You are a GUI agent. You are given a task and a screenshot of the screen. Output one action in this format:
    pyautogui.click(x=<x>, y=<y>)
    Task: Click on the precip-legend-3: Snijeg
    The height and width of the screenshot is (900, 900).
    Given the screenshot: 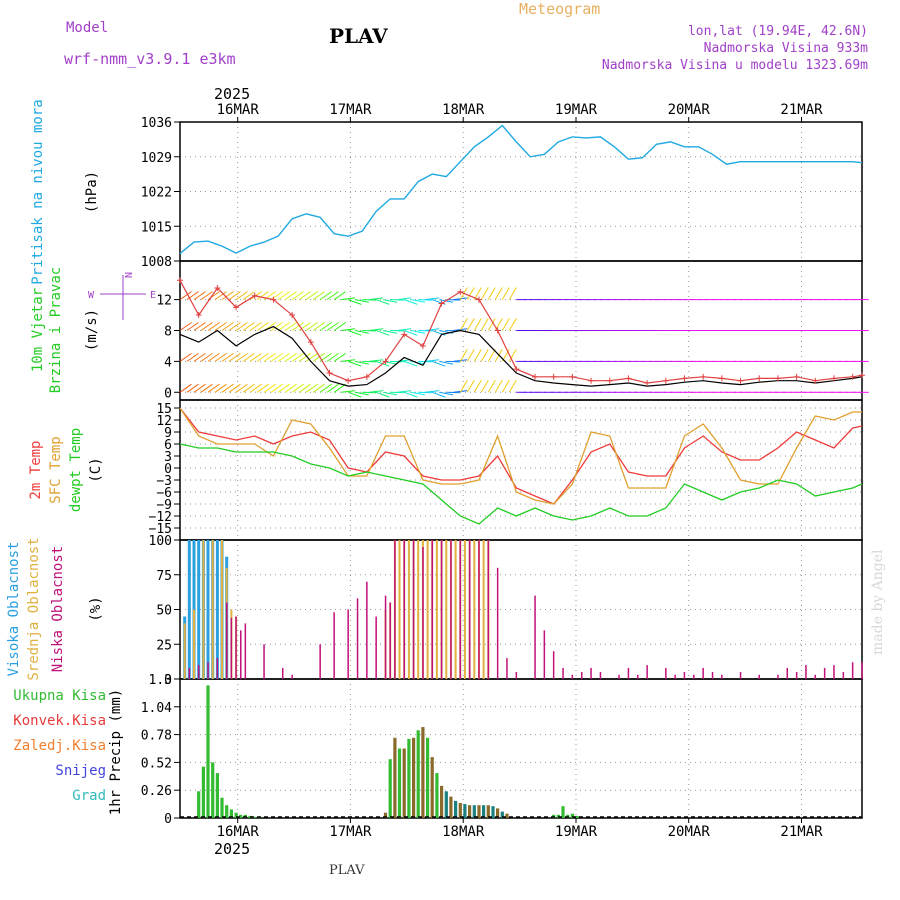 What is the action you would take?
    pyautogui.click(x=80, y=771)
    